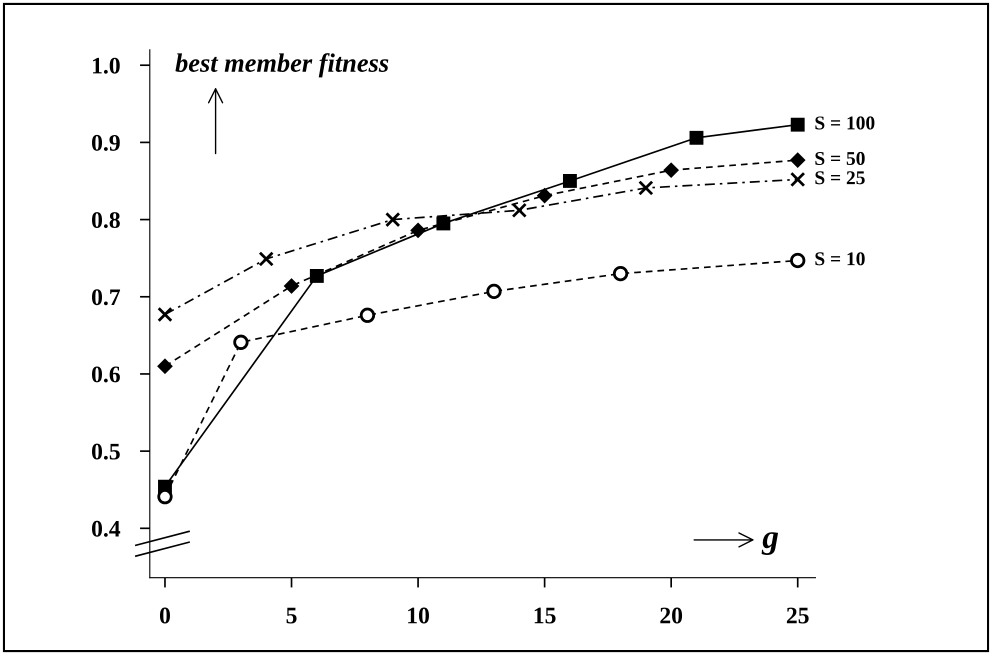 The height and width of the screenshot is (655, 992). What do you see at coordinates (106, 452) in the screenshot?
I see `y-tick-label: 0.5` at bounding box center [106, 452].